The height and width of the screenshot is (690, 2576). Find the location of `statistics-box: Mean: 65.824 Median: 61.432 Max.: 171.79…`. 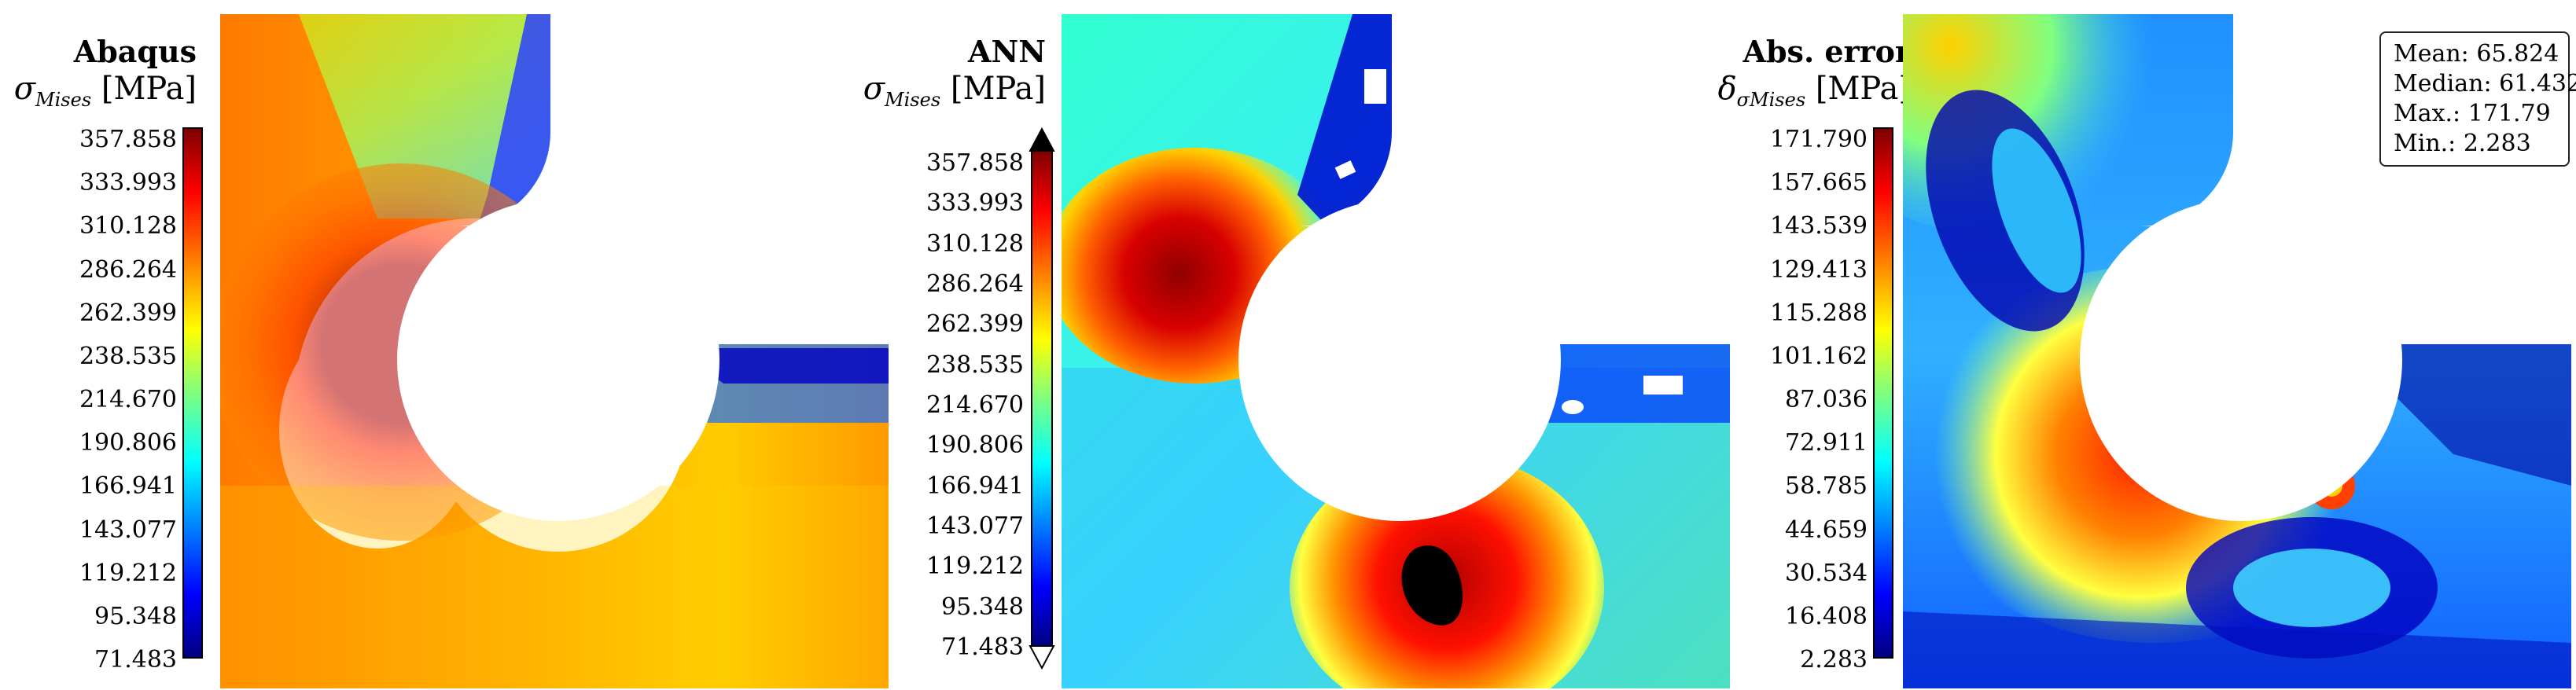

statistics-box: Mean: 65.824 Median: 61.432 Max.: 171.79… is located at coordinates (2477, 99).